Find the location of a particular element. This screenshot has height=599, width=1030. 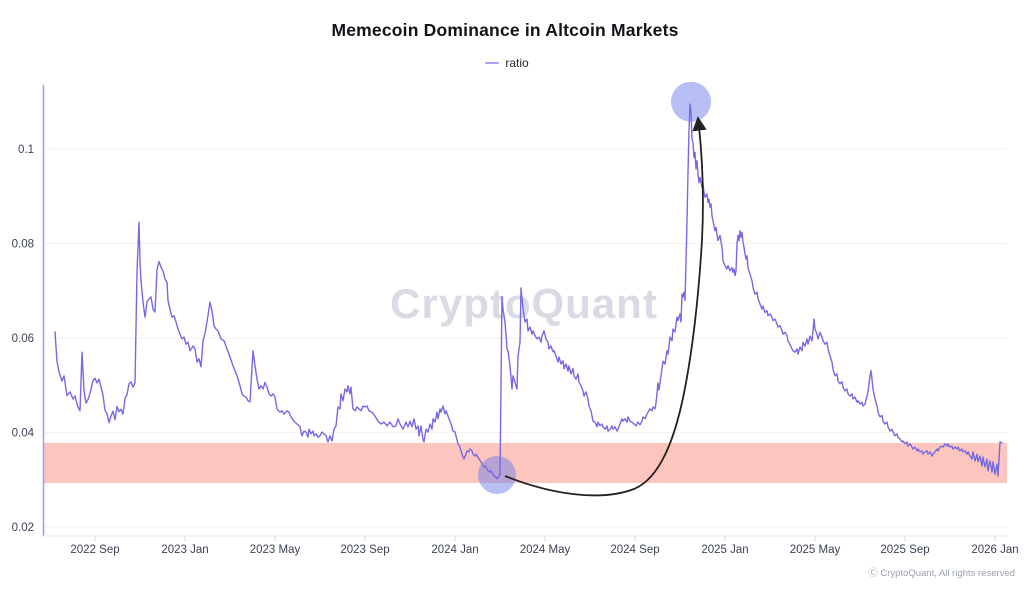

x-axis-label: 2022 Sep is located at coordinates (94, 550).